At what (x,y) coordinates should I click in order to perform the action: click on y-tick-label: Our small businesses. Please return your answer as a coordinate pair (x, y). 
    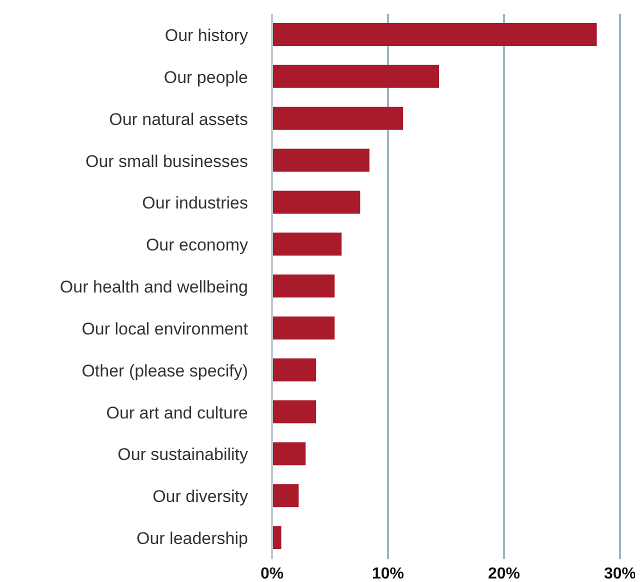
    Looking at the image, I should click on (166, 161).